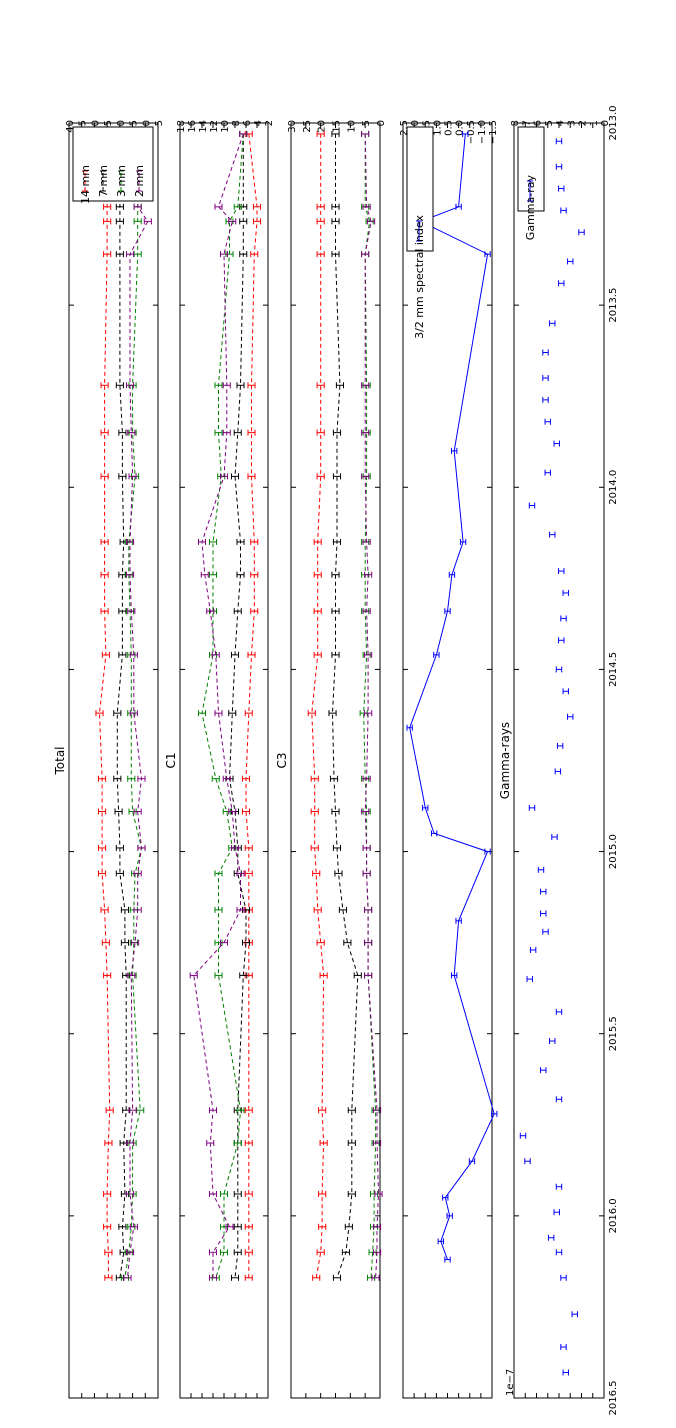  What do you see at coordinates (552, 757) in the screenshot?
I see `series-gamma-ray` at bounding box center [552, 757].